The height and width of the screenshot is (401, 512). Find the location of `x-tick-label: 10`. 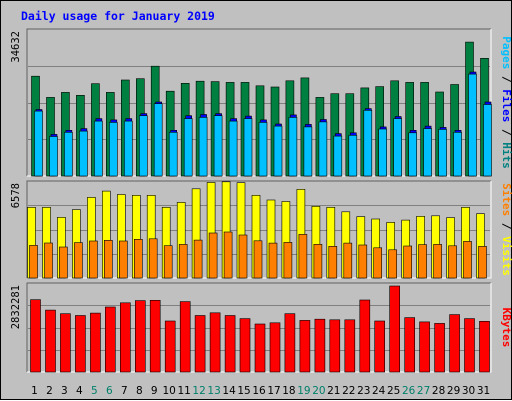

x-tick-label: 10 is located at coordinates (169, 391).